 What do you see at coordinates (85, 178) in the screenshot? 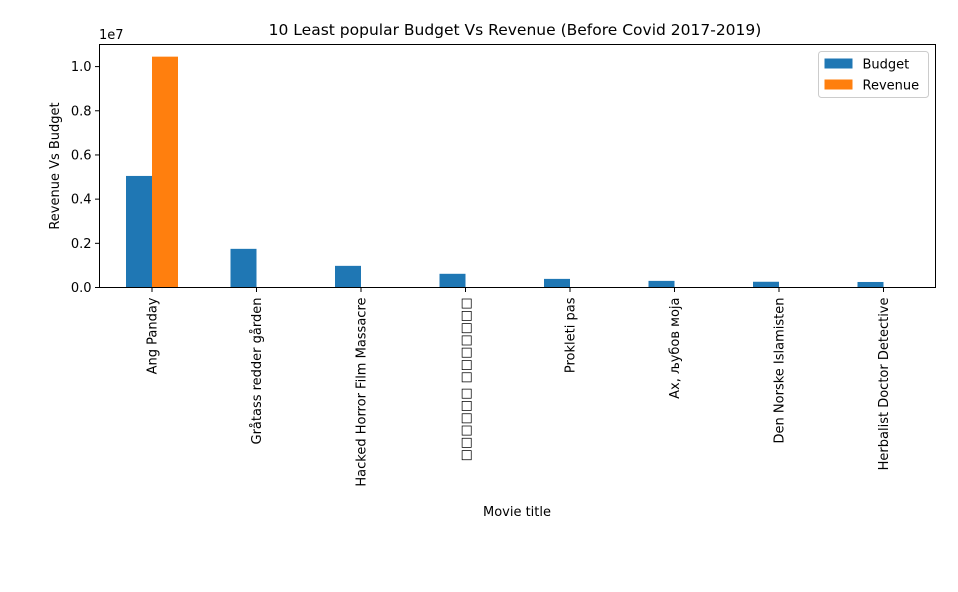
I see `y-ticks-group: 0.0 0.2 0.4 0.6 0.8 1.0` at bounding box center [85, 178].